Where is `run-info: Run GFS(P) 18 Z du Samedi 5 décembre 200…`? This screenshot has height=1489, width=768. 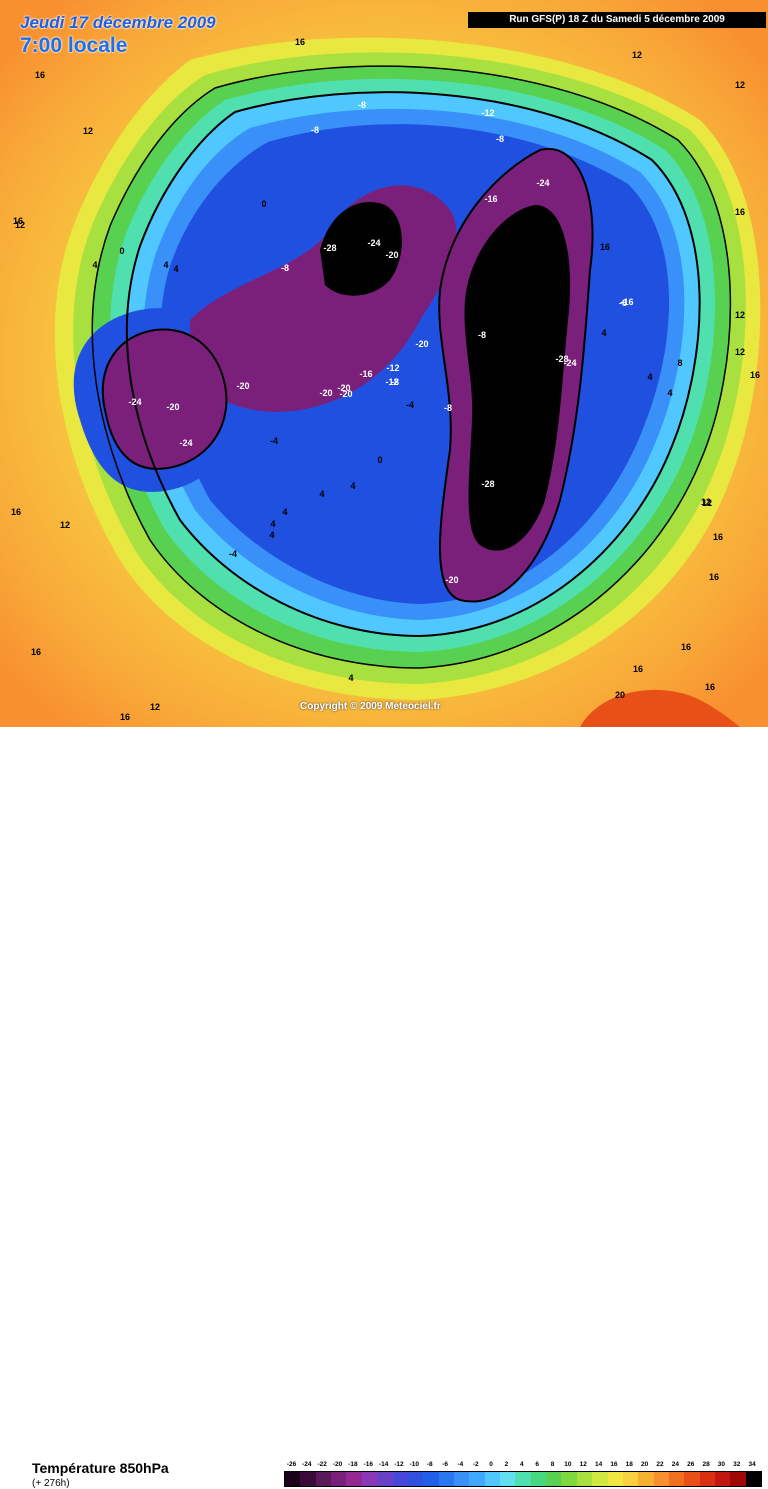 run-info: Run GFS(P) 18 Z du Samedi 5 décembre 200… is located at coordinates (617, 20).